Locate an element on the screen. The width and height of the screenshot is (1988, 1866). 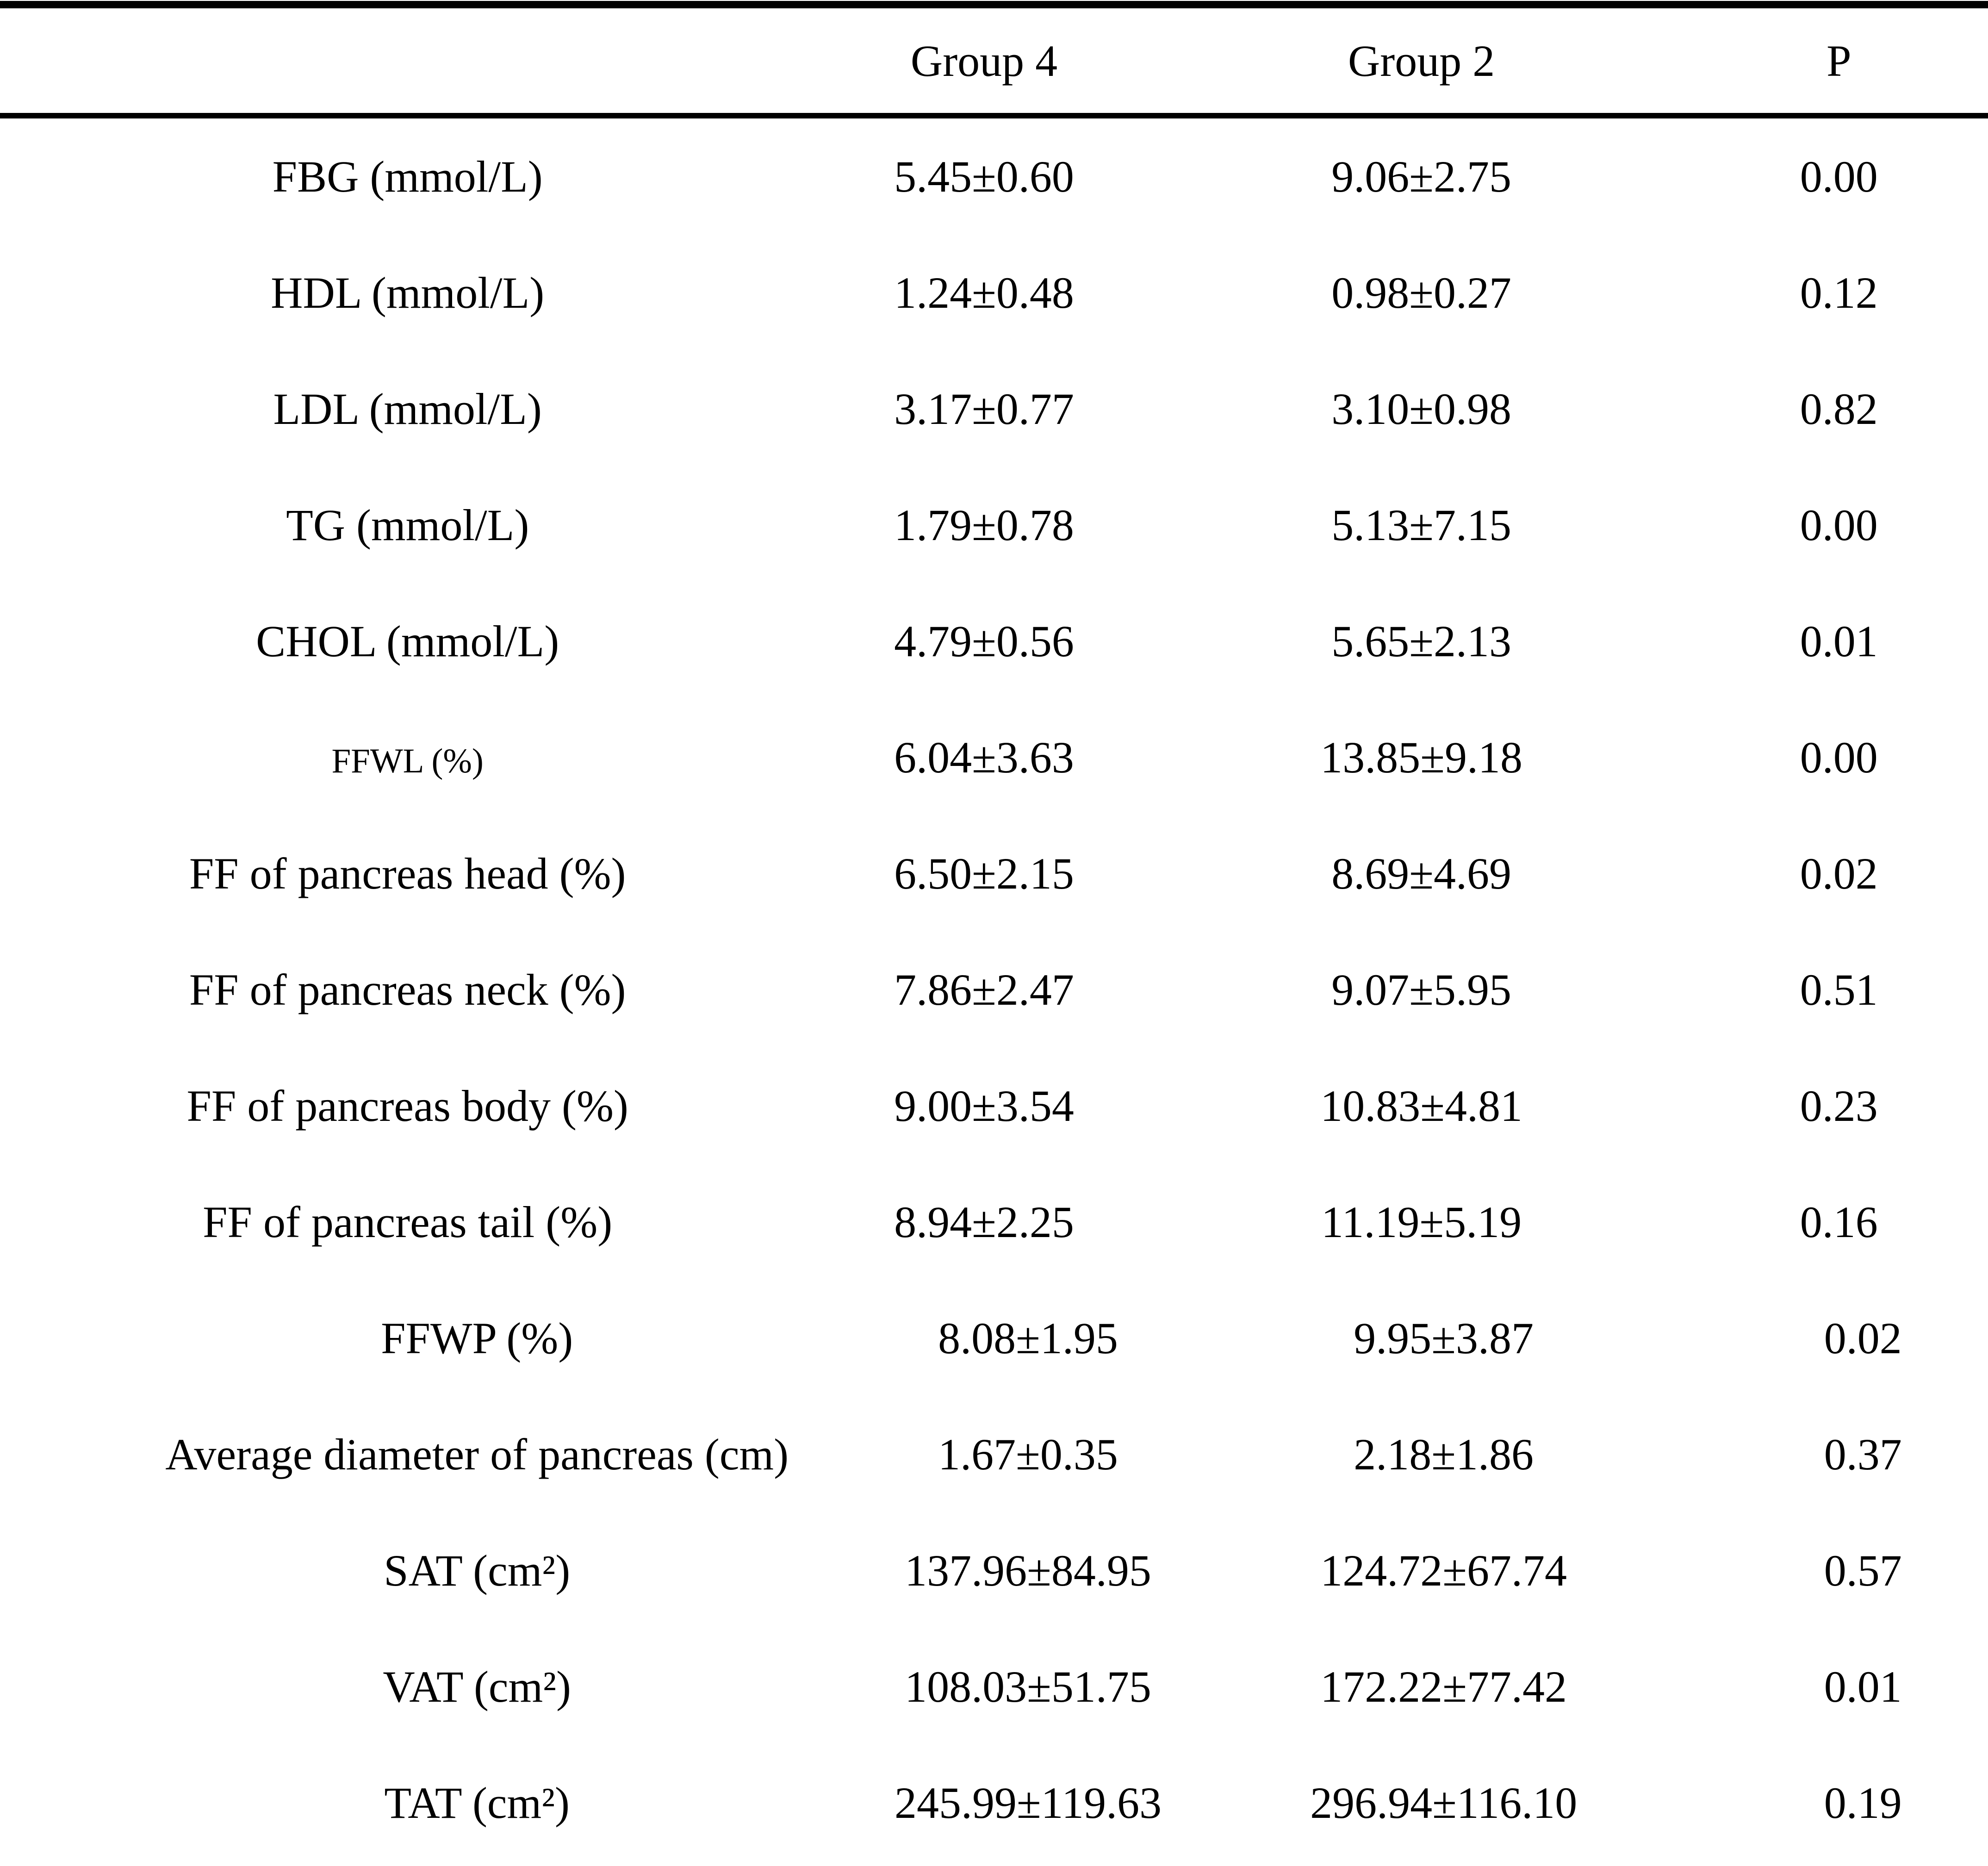
p-value: 0.16 is located at coordinates (1839, 1222).